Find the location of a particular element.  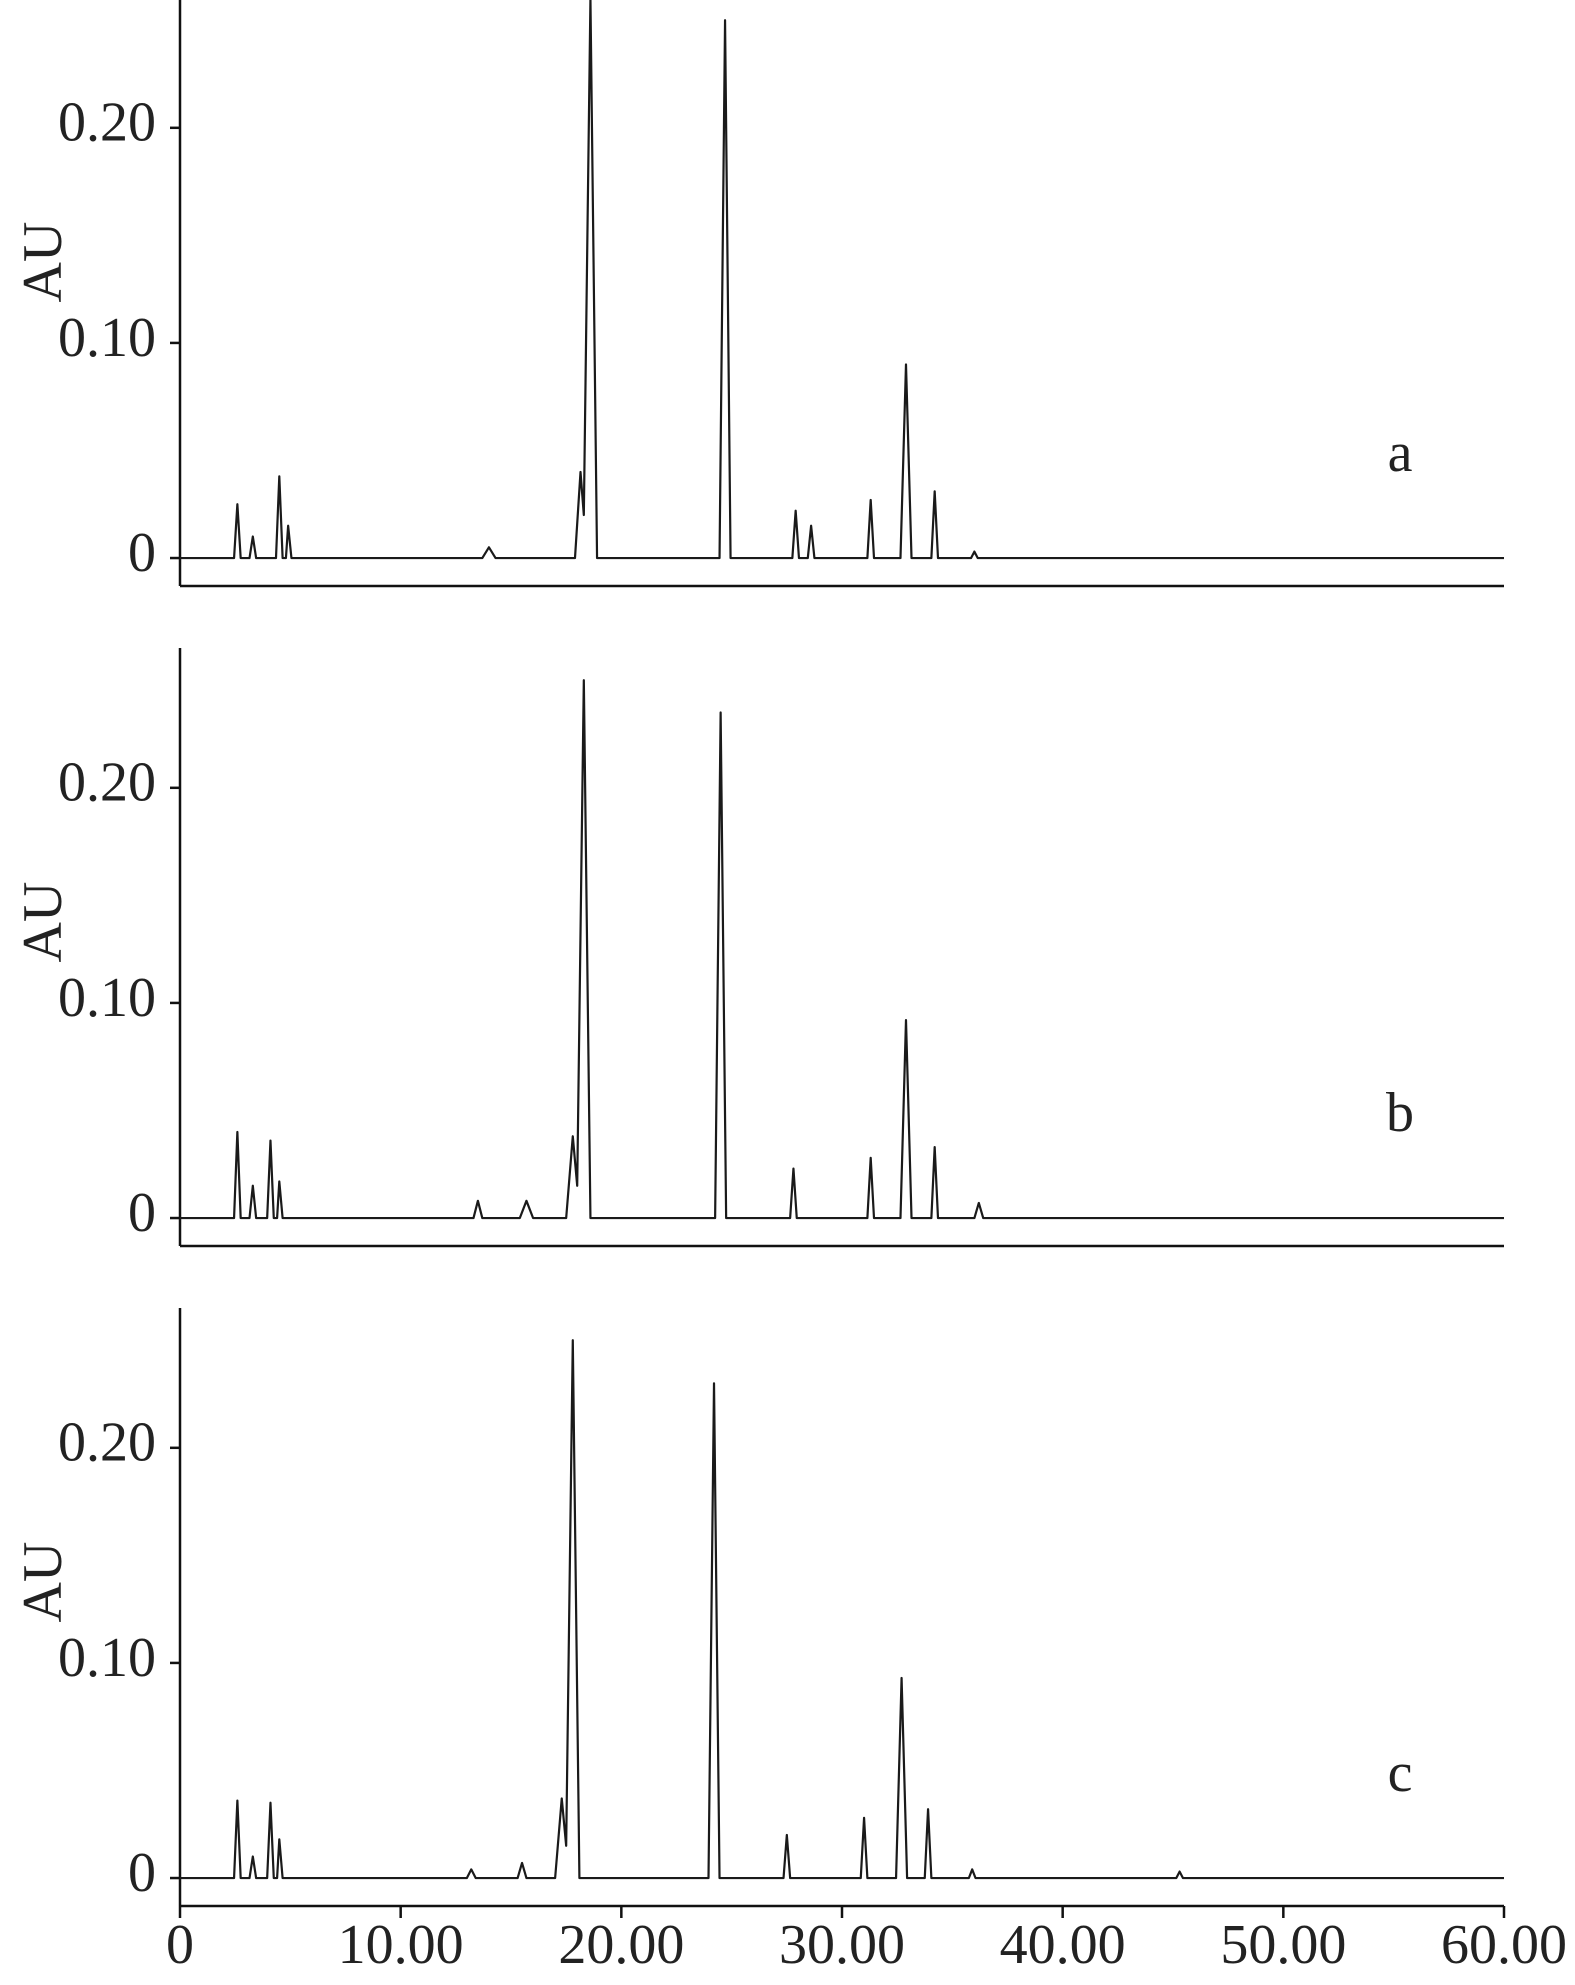

x-tick-label: 40.00 is located at coordinates (1063, 1945).